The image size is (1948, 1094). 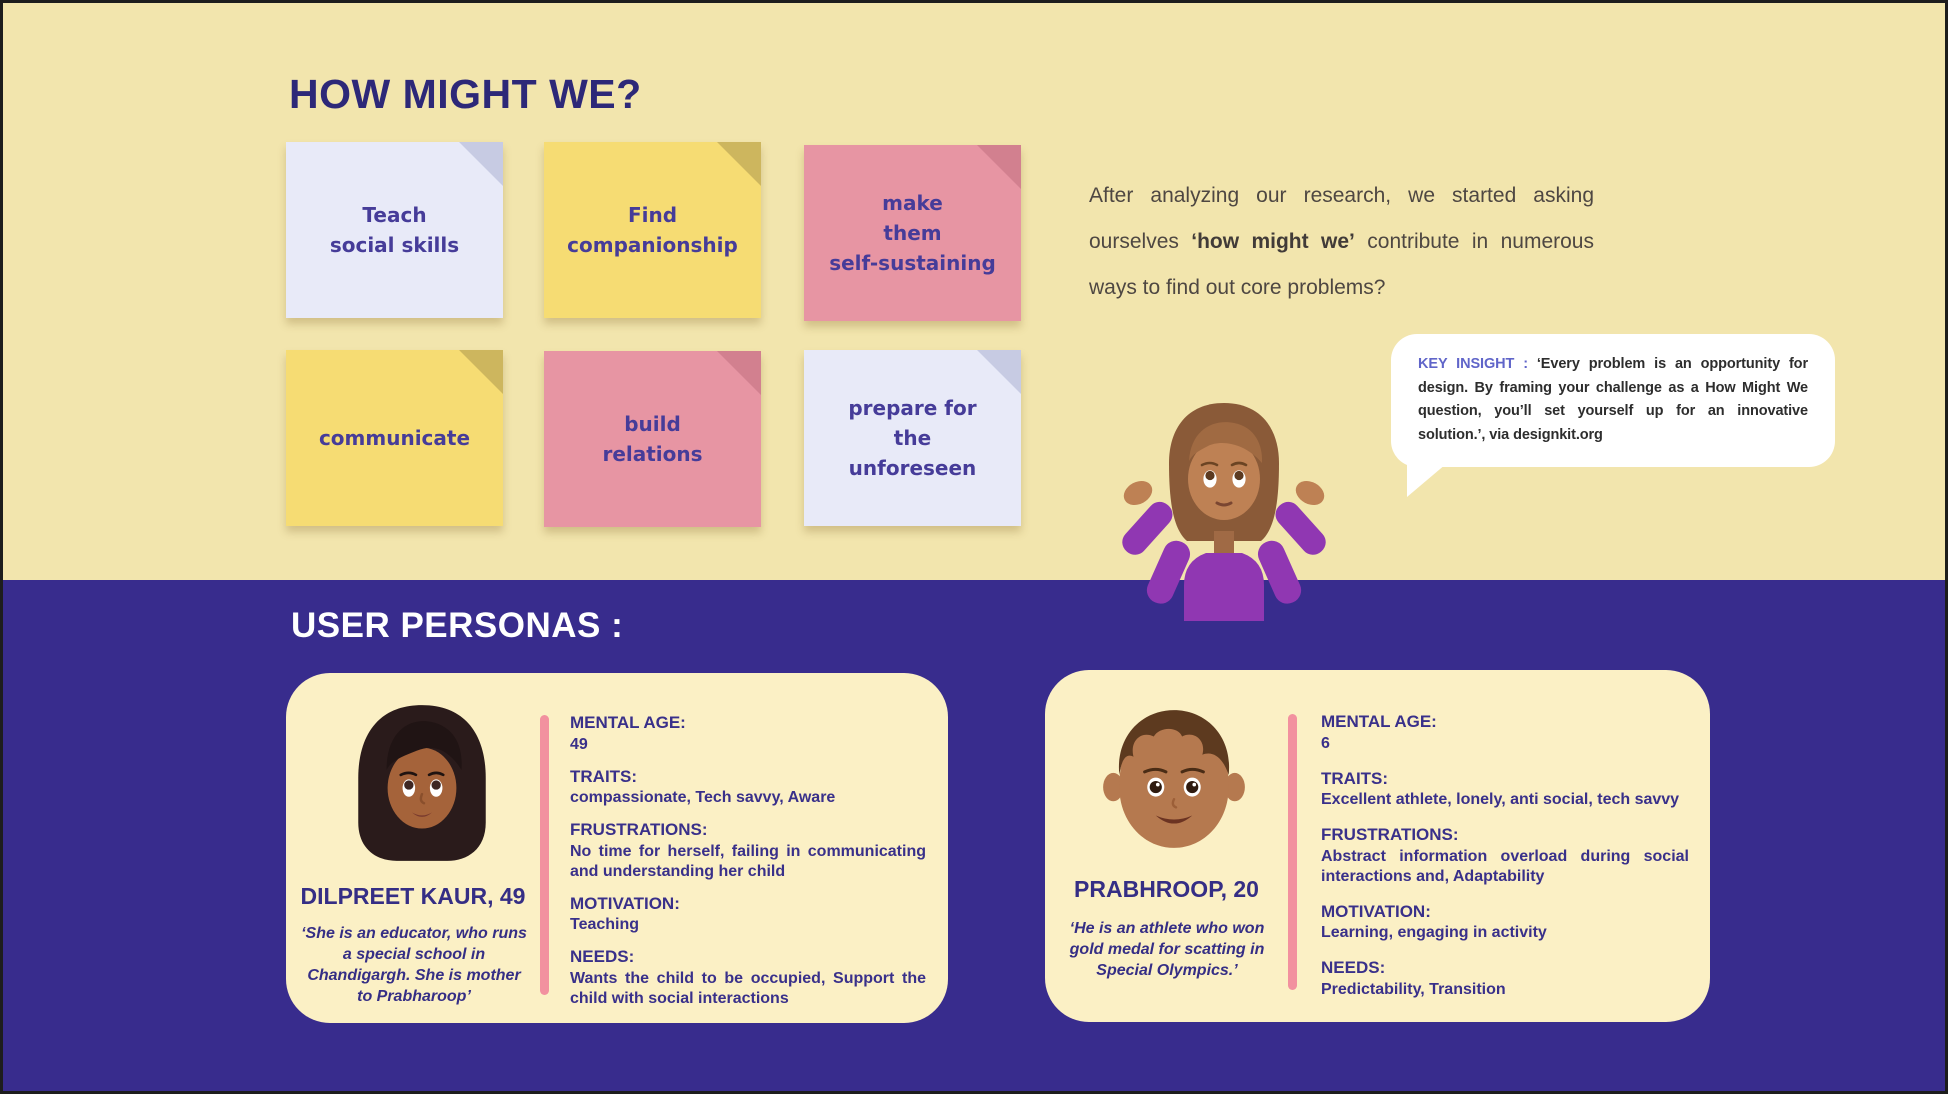 I want to click on note-text: Find companionship, so click(x=652, y=230).